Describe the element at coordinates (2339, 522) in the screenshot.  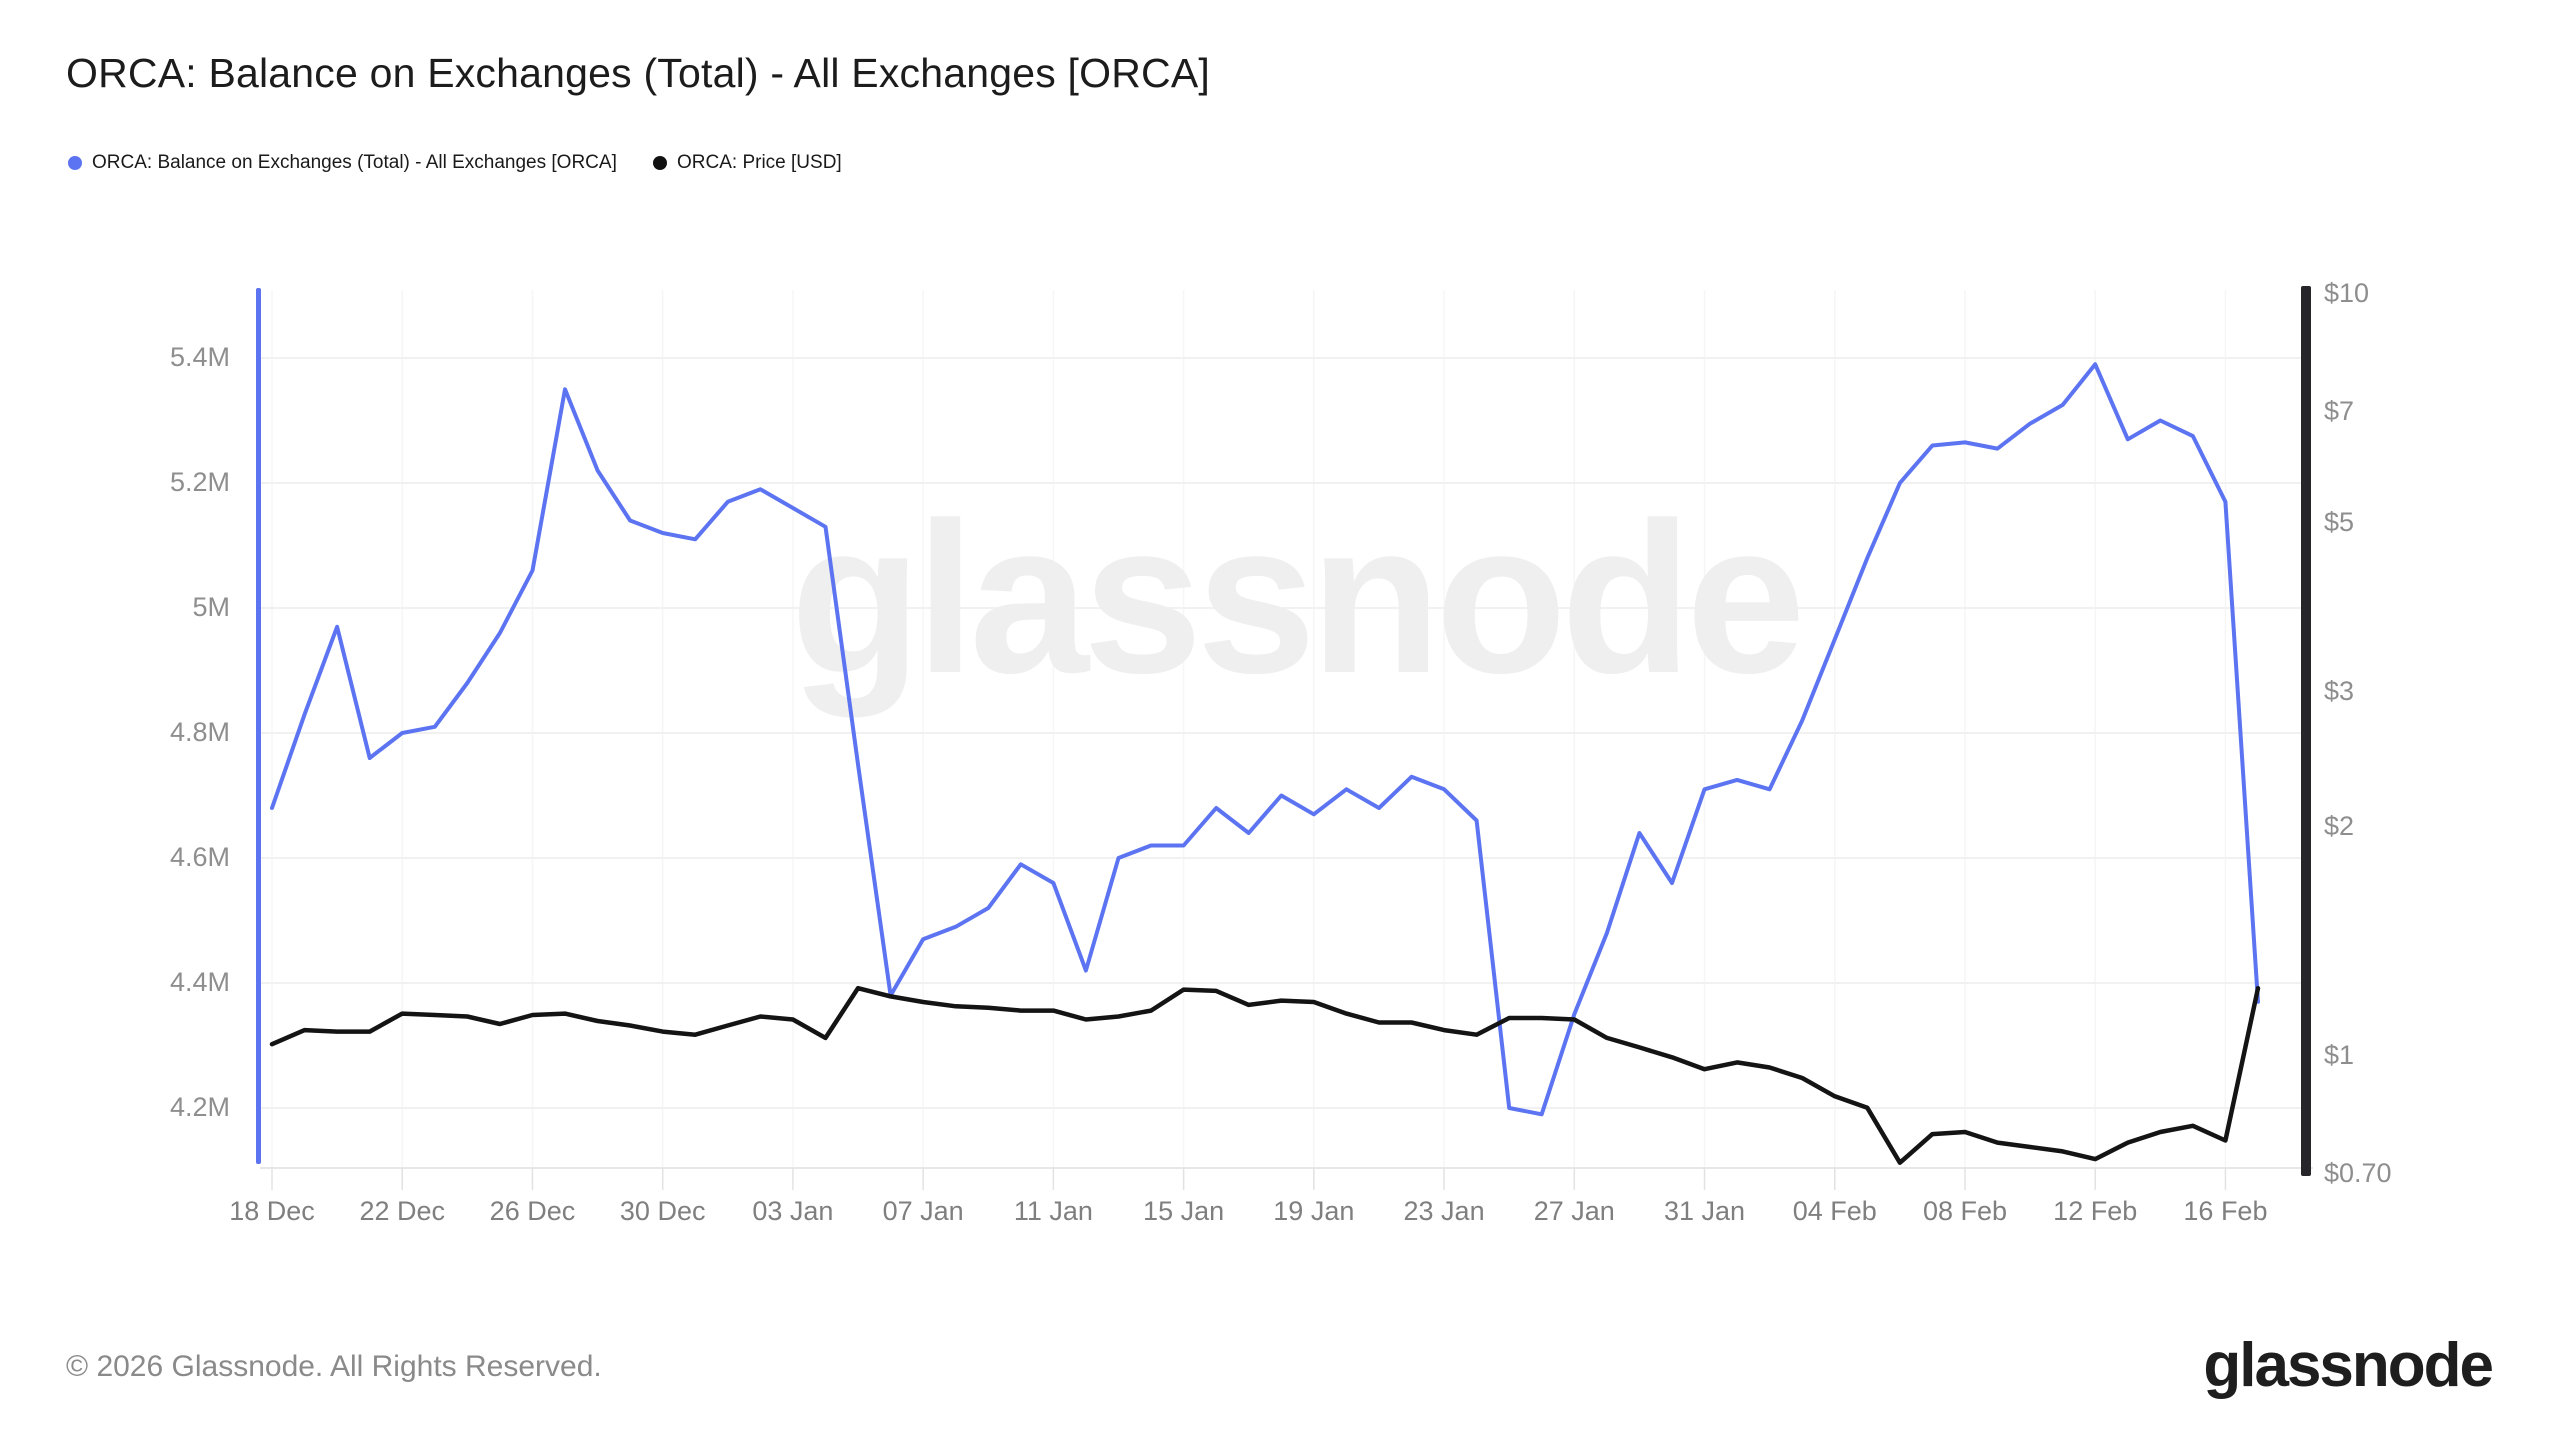
I see `y-axis-label-right: $5` at that location.